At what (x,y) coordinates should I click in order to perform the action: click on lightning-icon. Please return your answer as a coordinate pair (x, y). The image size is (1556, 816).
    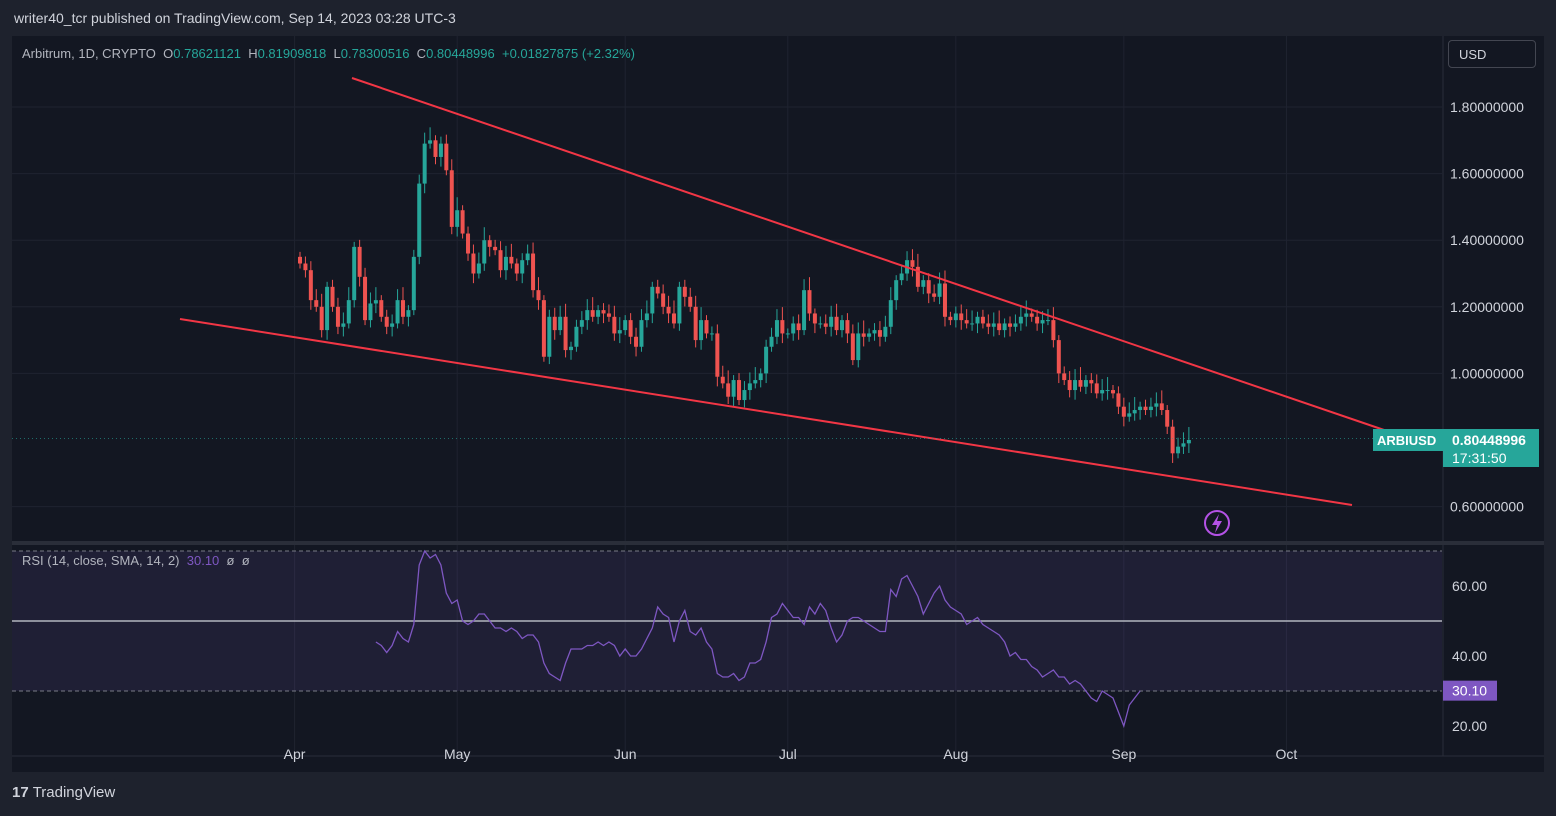
    Looking at the image, I should click on (1217, 523).